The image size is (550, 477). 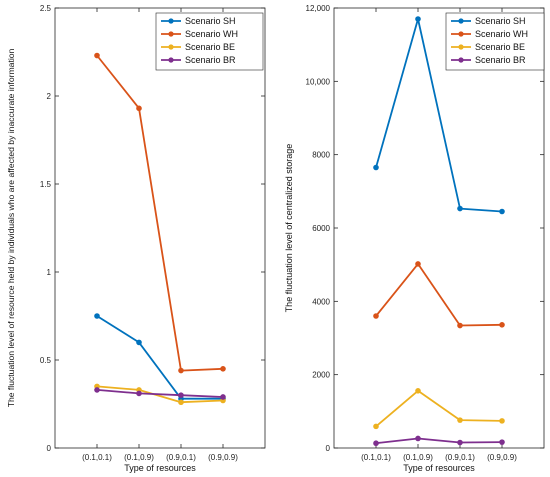 I want to click on right-x-tick-label: (0.1,0.1), so click(x=376, y=457).